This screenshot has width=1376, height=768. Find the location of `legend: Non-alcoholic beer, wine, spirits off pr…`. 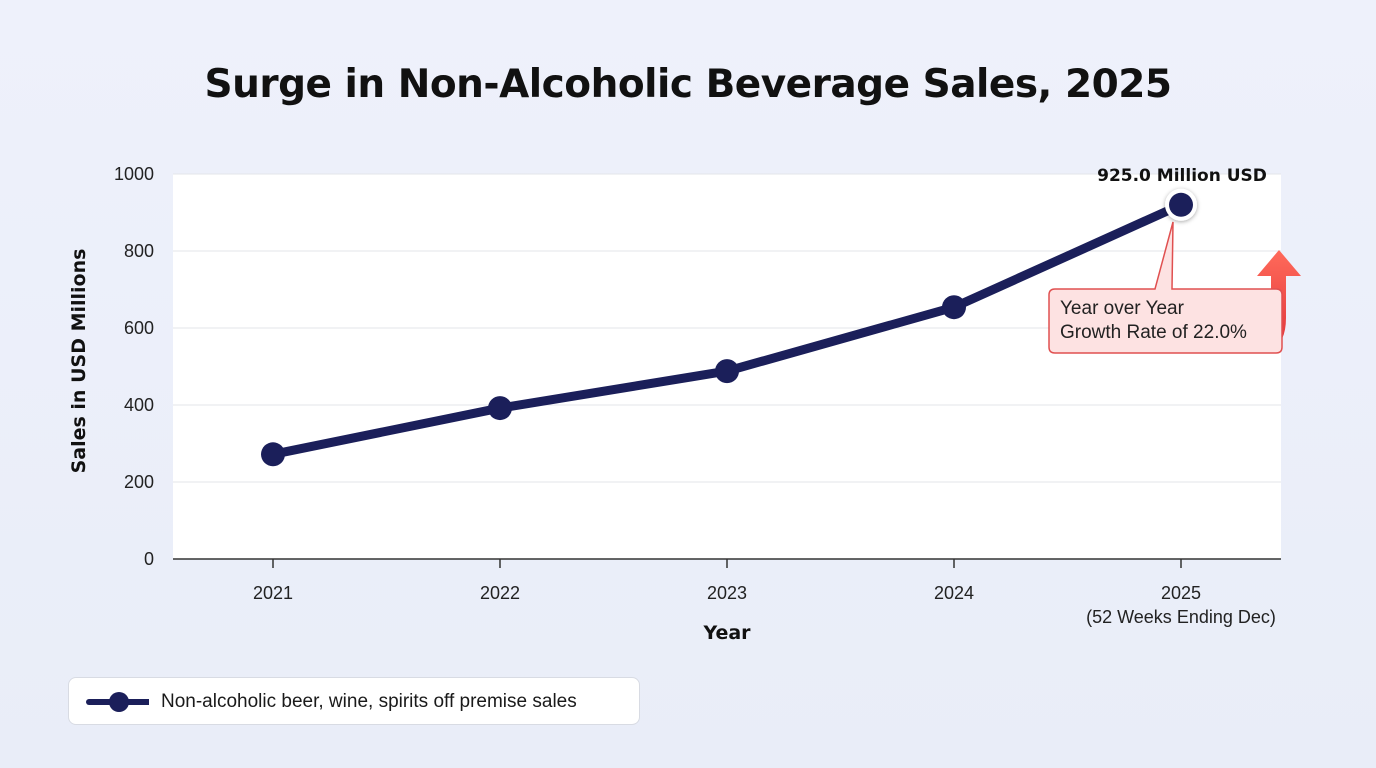

legend: Non-alcoholic beer, wine, spirits off pr… is located at coordinates (354, 701).